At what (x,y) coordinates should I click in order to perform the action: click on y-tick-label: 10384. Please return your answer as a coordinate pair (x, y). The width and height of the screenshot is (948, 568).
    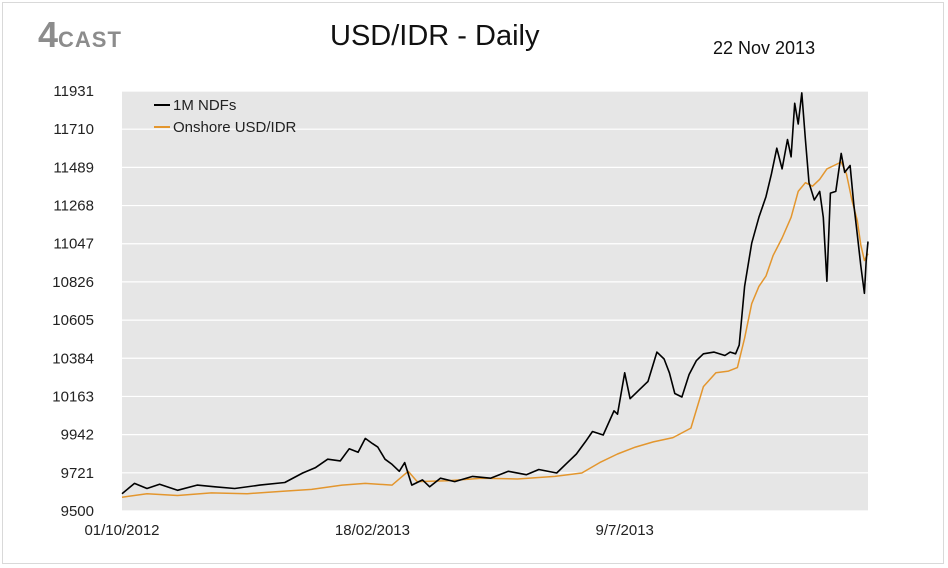
    Looking at the image, I should click on (73, 358).